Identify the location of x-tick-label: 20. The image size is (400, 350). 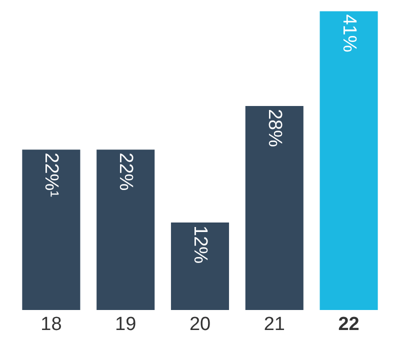
(200, 324).